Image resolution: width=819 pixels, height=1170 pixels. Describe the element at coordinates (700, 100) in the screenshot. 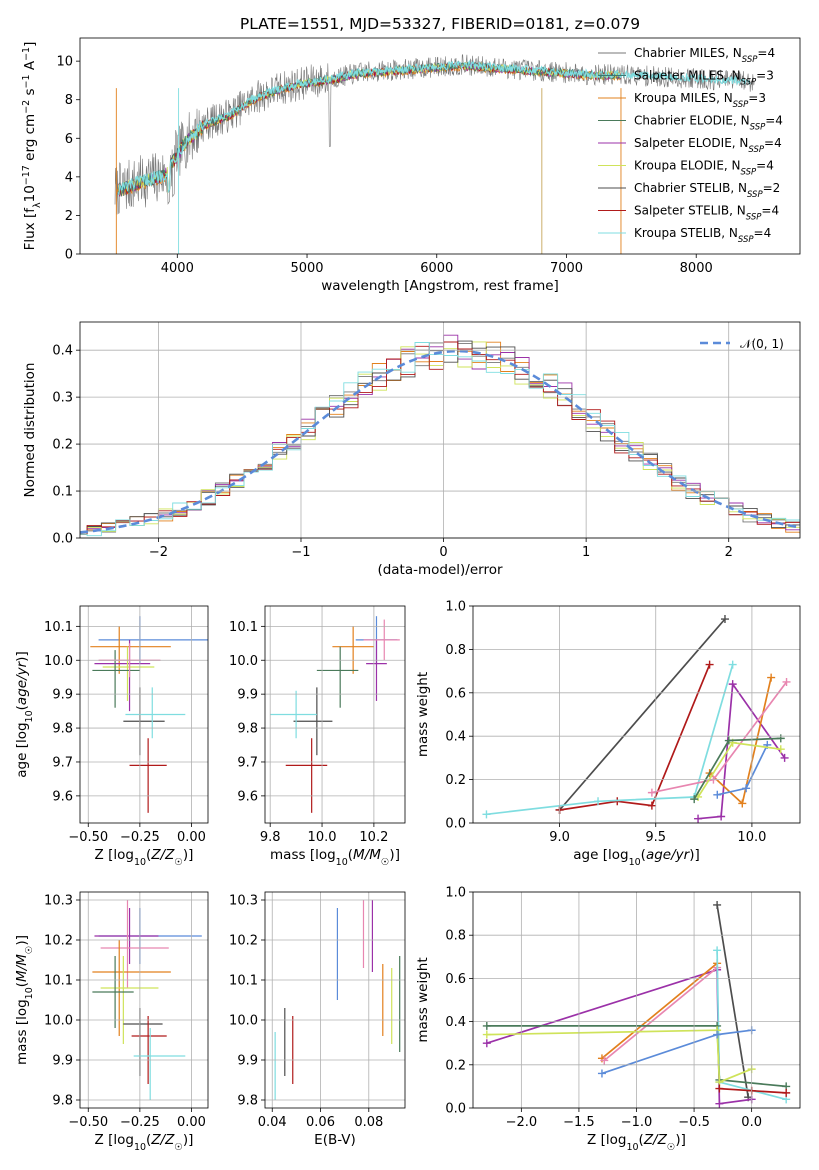

I see `legend-entry: Kroupa MILES, NSSP=3` at that location.